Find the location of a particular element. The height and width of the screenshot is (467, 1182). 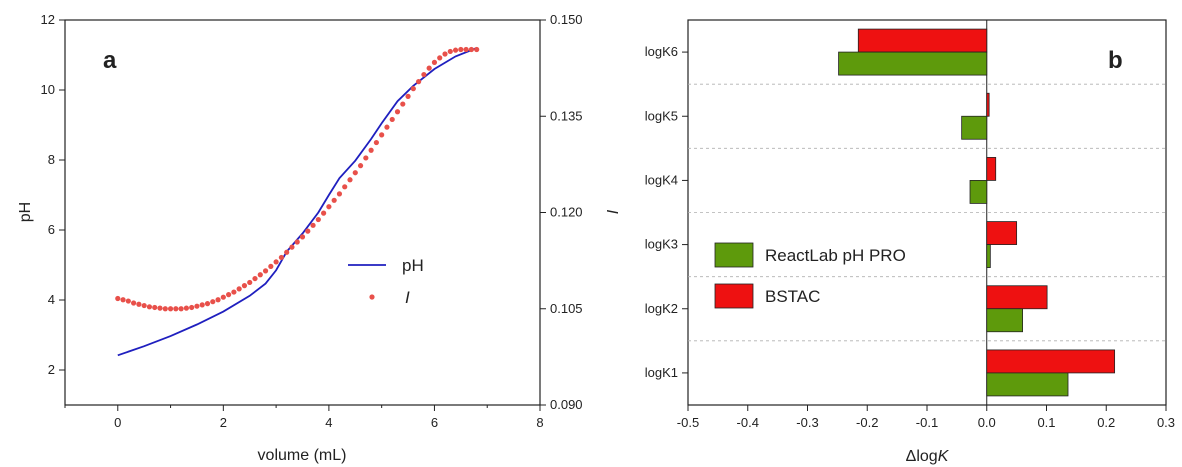

legend-label-reactlab: ReactLab pH PRO is located at coordinates (835, 255).